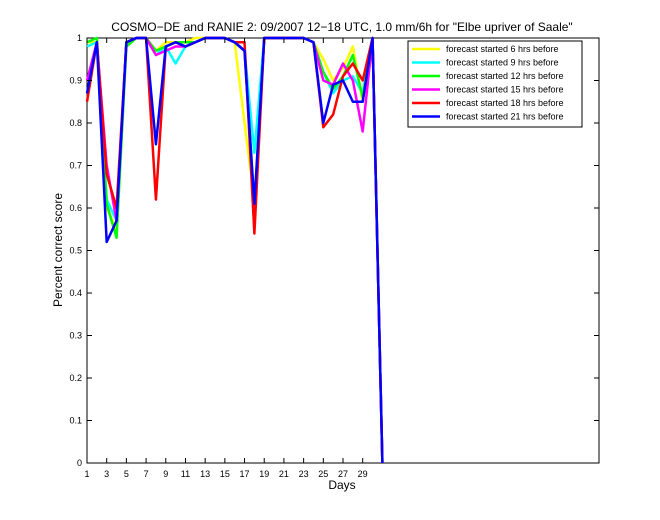 The image size is (660, 520). Describe the element at coordinates (75, 251) in the screenshot. I see `y-tick-label: 0.5` at that location.